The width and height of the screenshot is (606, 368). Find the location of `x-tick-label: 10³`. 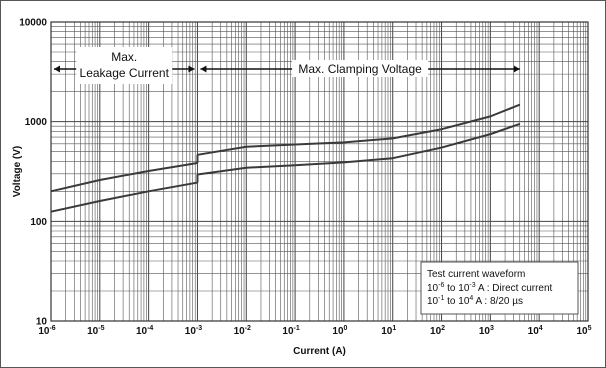

x-tick-label: 10³ is located at coordinates (486, 331).